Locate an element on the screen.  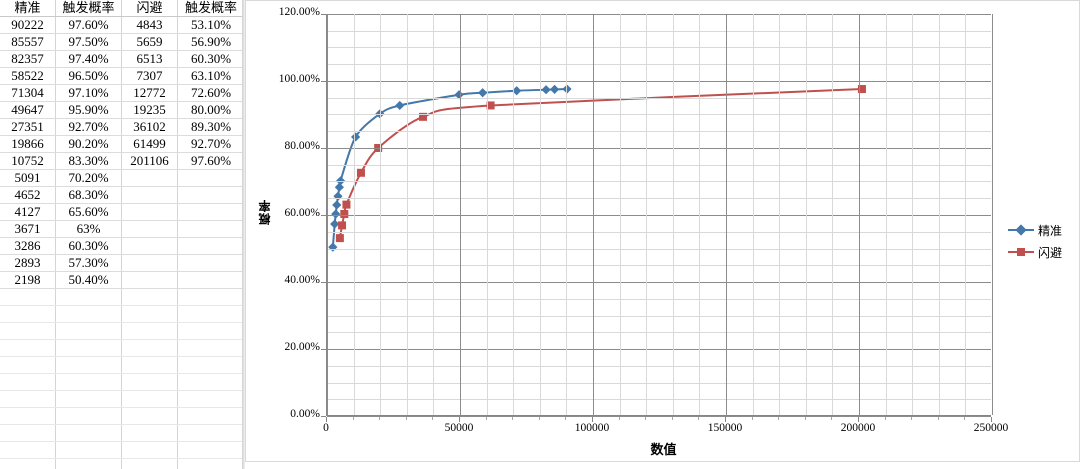
table-cell: 57.30% is located at coordinates (88, 263).